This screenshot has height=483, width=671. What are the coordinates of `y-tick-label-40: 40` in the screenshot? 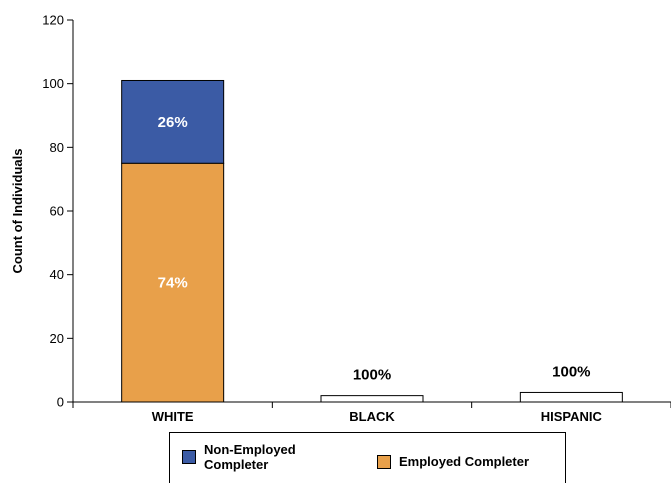 It's located at (57, 274).